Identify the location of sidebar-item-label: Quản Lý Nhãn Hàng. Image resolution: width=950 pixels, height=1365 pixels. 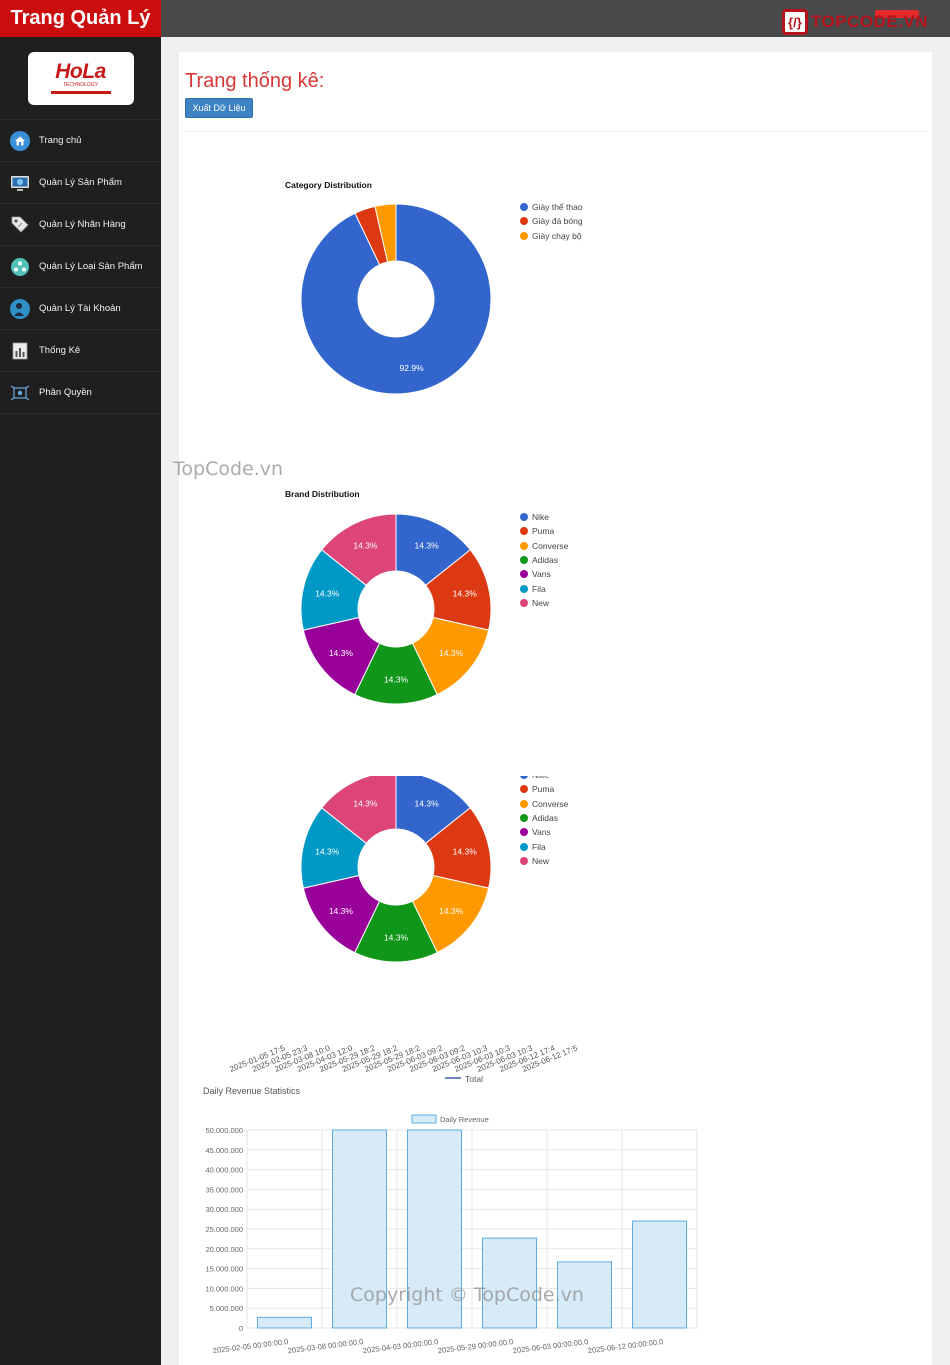
(82, 224).